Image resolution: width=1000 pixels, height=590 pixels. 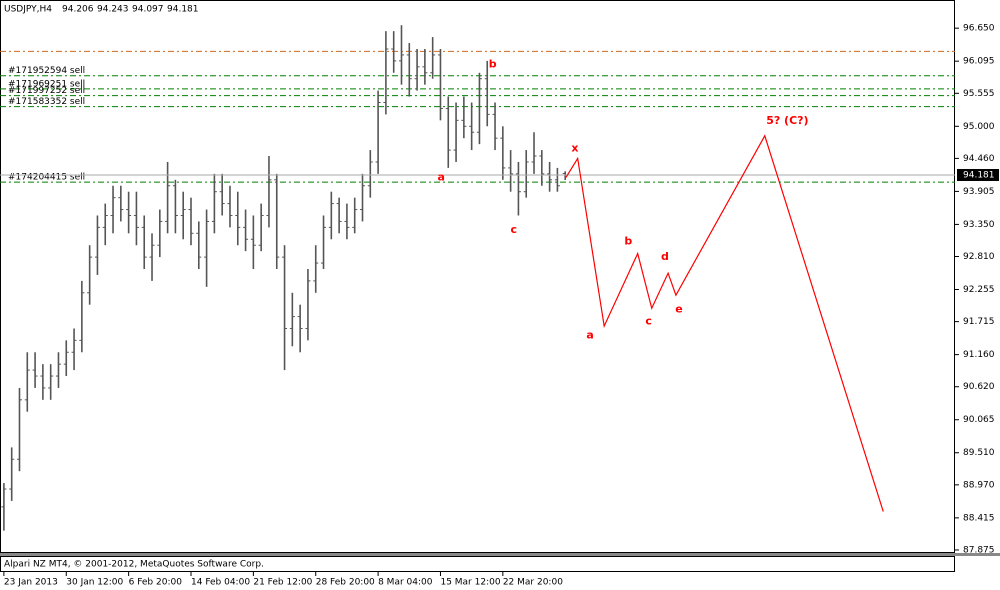 What do you see at coordinates (405, 583) in the screenshot?
I see `x-tick-label: 8 Mar 04:00` at bounding box center [405, 583].